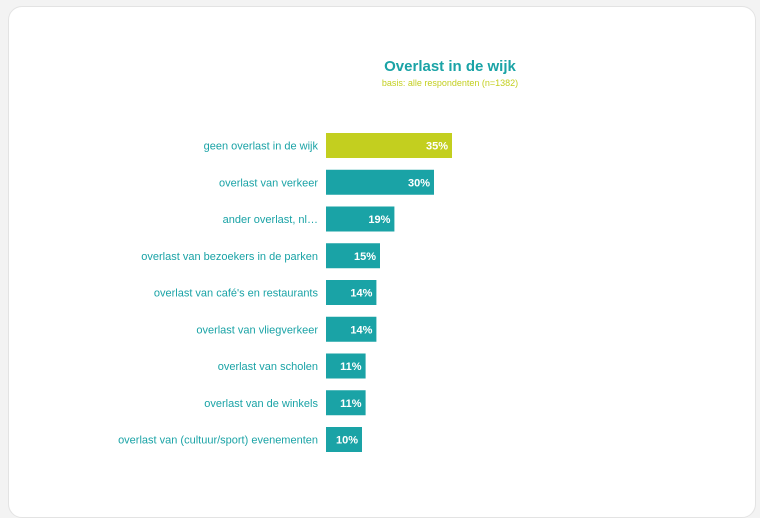 The width and height of the screenshot is (760, 518). I want to click on value-label: 30%, so click(419, 183).